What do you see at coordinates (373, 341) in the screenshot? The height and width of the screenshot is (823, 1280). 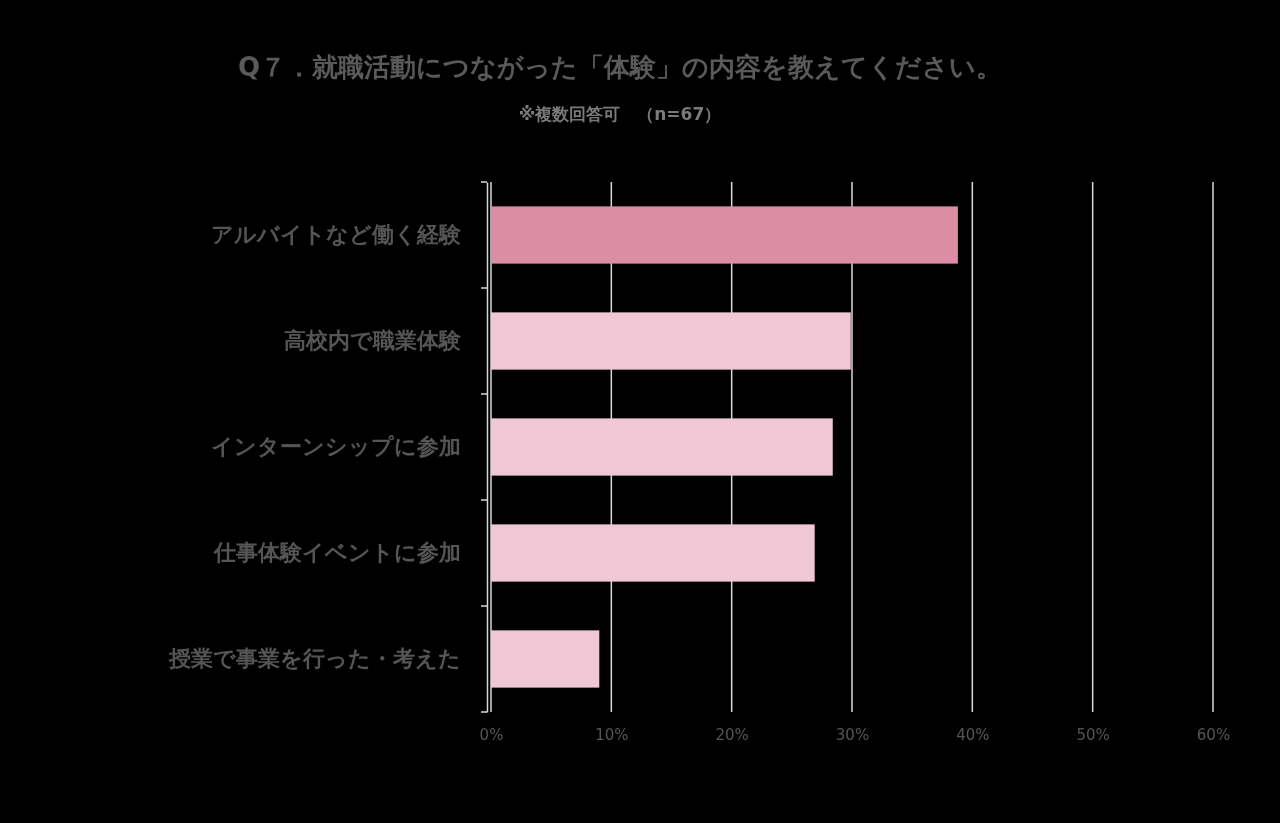 I see `y-tick-label: 高校内で職業体験` at bounding box center [373, 341].